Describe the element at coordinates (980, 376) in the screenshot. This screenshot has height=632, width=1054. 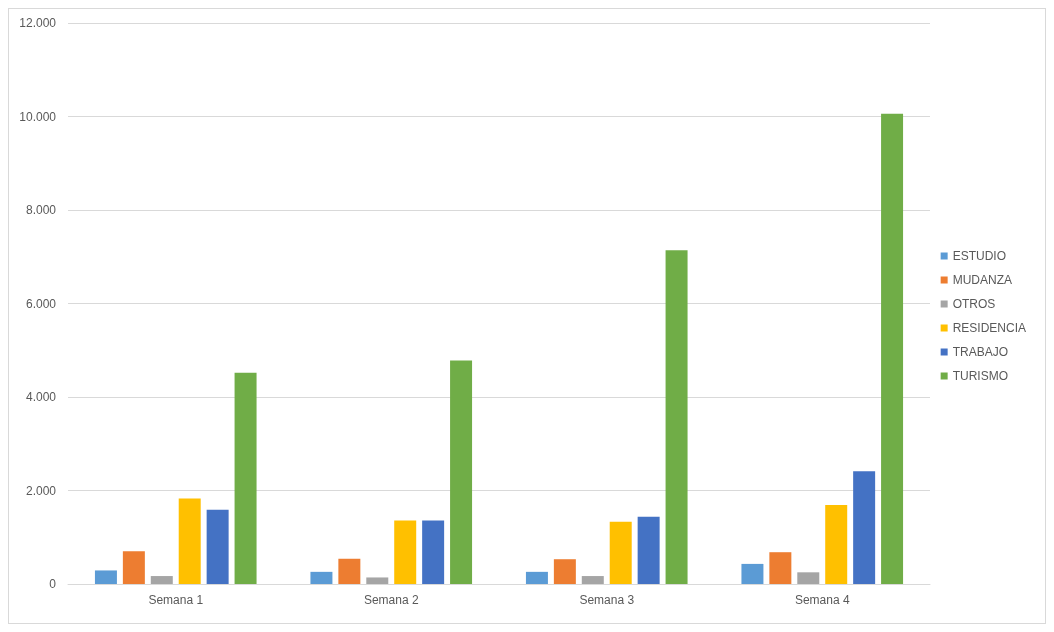
I see `legend-label: TURISMO` at that location.